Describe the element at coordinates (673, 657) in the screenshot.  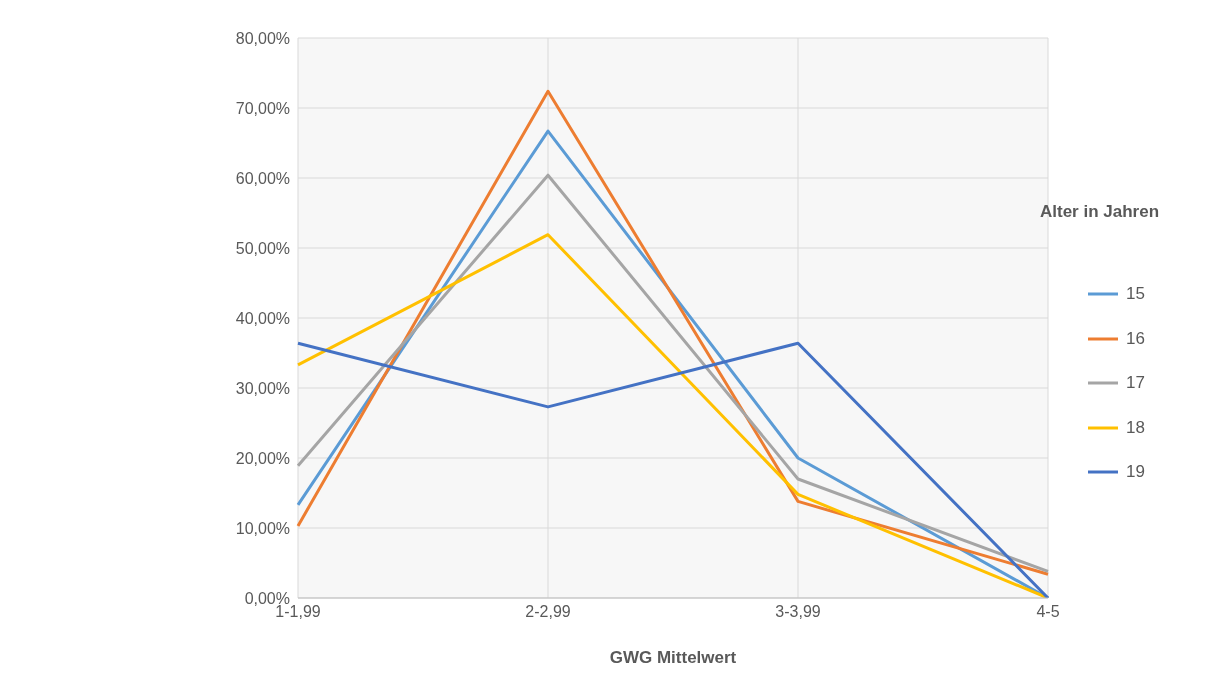
I see `x-axis-title: GWG Mittelwert` at that location.